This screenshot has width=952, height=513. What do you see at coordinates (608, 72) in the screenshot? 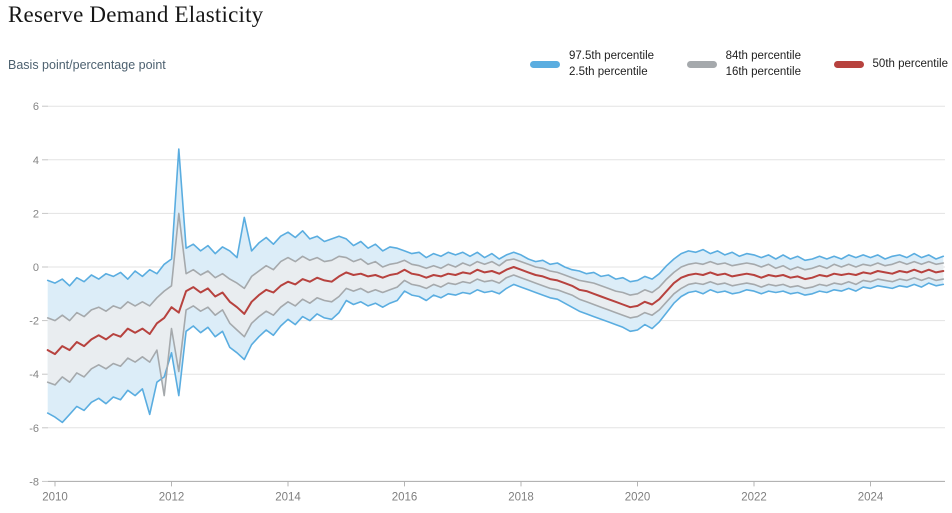
I see `legend-label: 2.5th percentile` at bounding box center [608, 72].